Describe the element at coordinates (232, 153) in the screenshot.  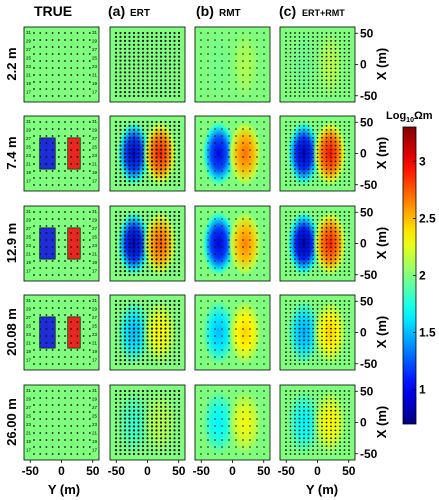
I see `panel-r2-c3` at that location.